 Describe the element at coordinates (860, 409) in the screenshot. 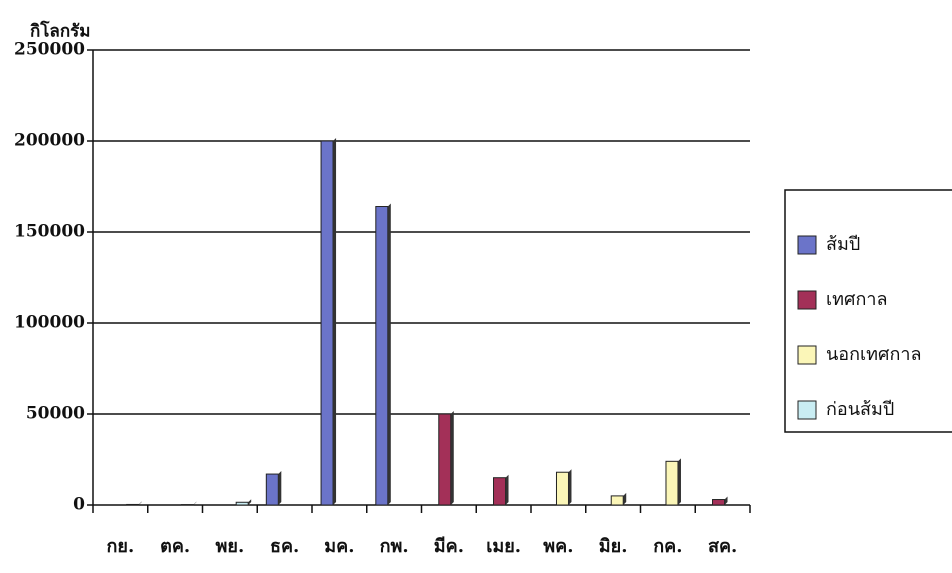

I see `legend-label: ก่อนส้มปี` at that location.